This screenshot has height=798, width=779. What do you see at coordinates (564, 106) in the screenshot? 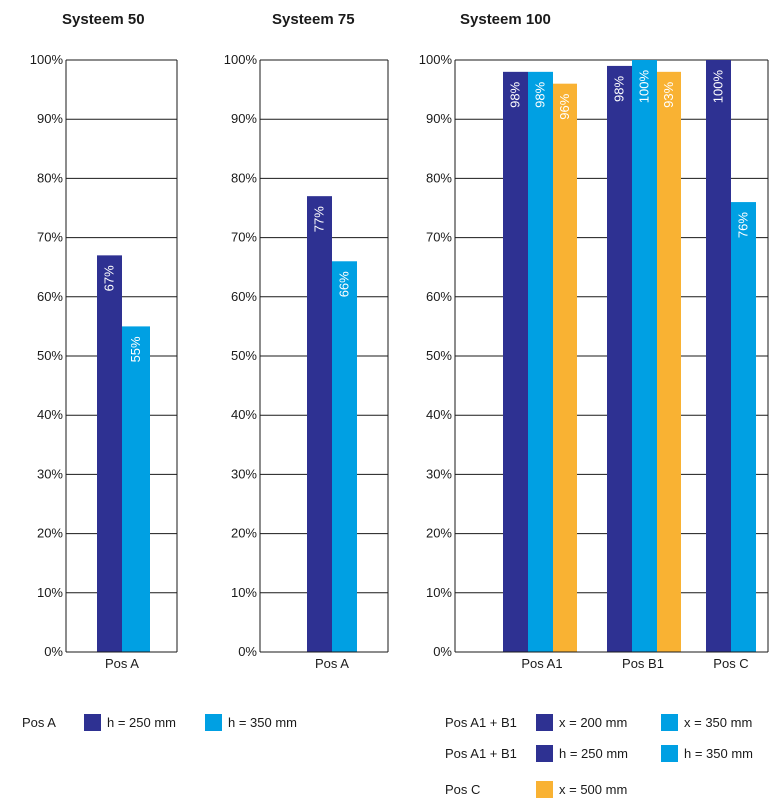
I see `data-label: 96%` at bounding box center [564, 106].